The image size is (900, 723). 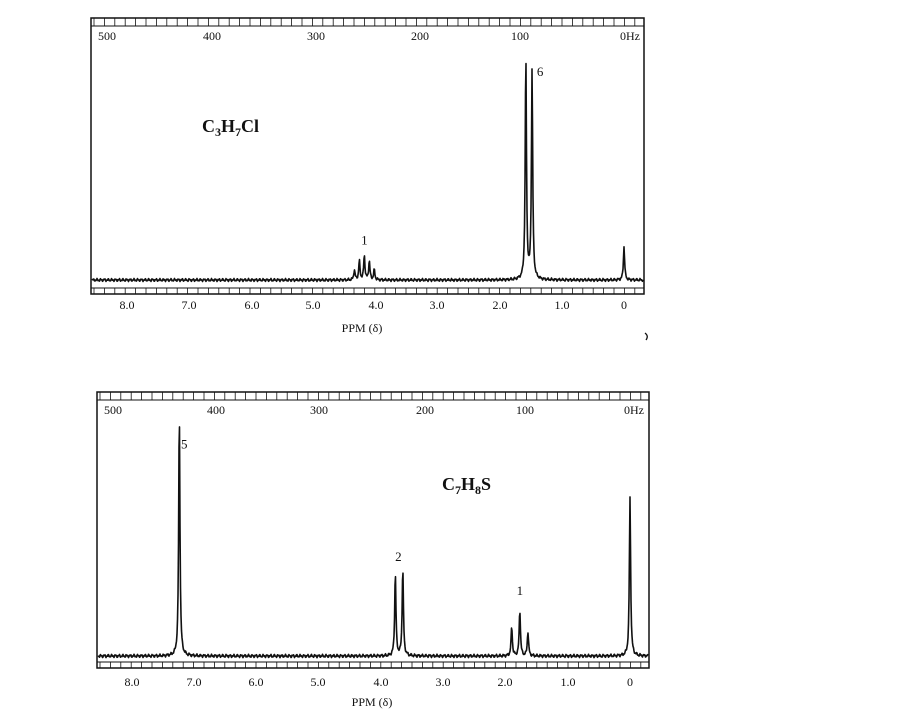 I want to click on integral-label: 5, so click(x=184, y=444).